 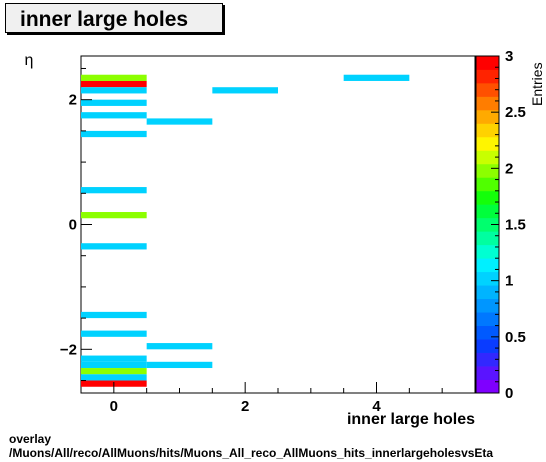 I want to click on y-tick-label: 0, so click(x=73, y=225).